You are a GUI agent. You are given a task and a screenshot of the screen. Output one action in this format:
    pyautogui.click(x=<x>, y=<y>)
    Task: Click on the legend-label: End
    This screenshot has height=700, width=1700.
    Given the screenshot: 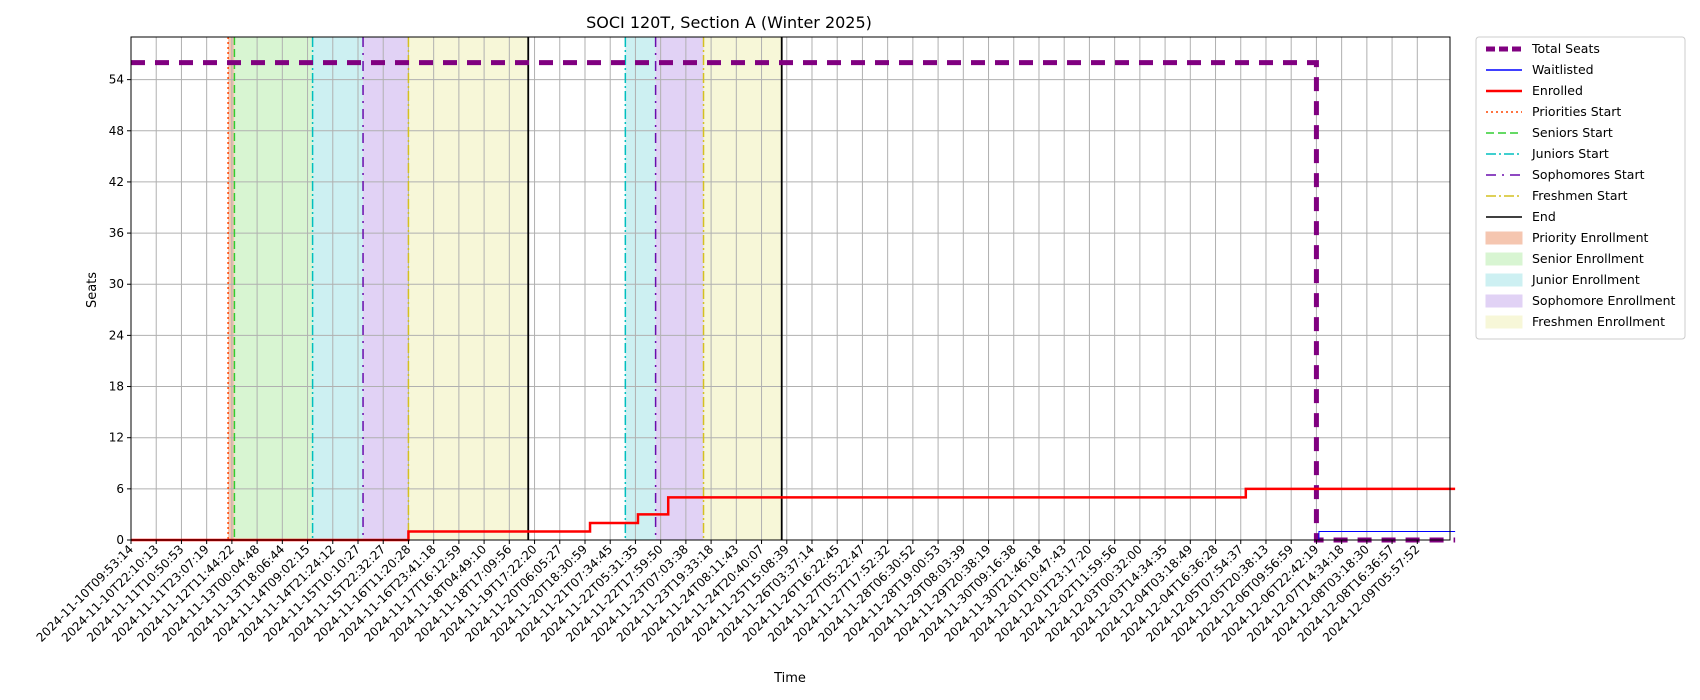 What is the action you would take?
    pyautogui.click(x=1544, y=216)
    